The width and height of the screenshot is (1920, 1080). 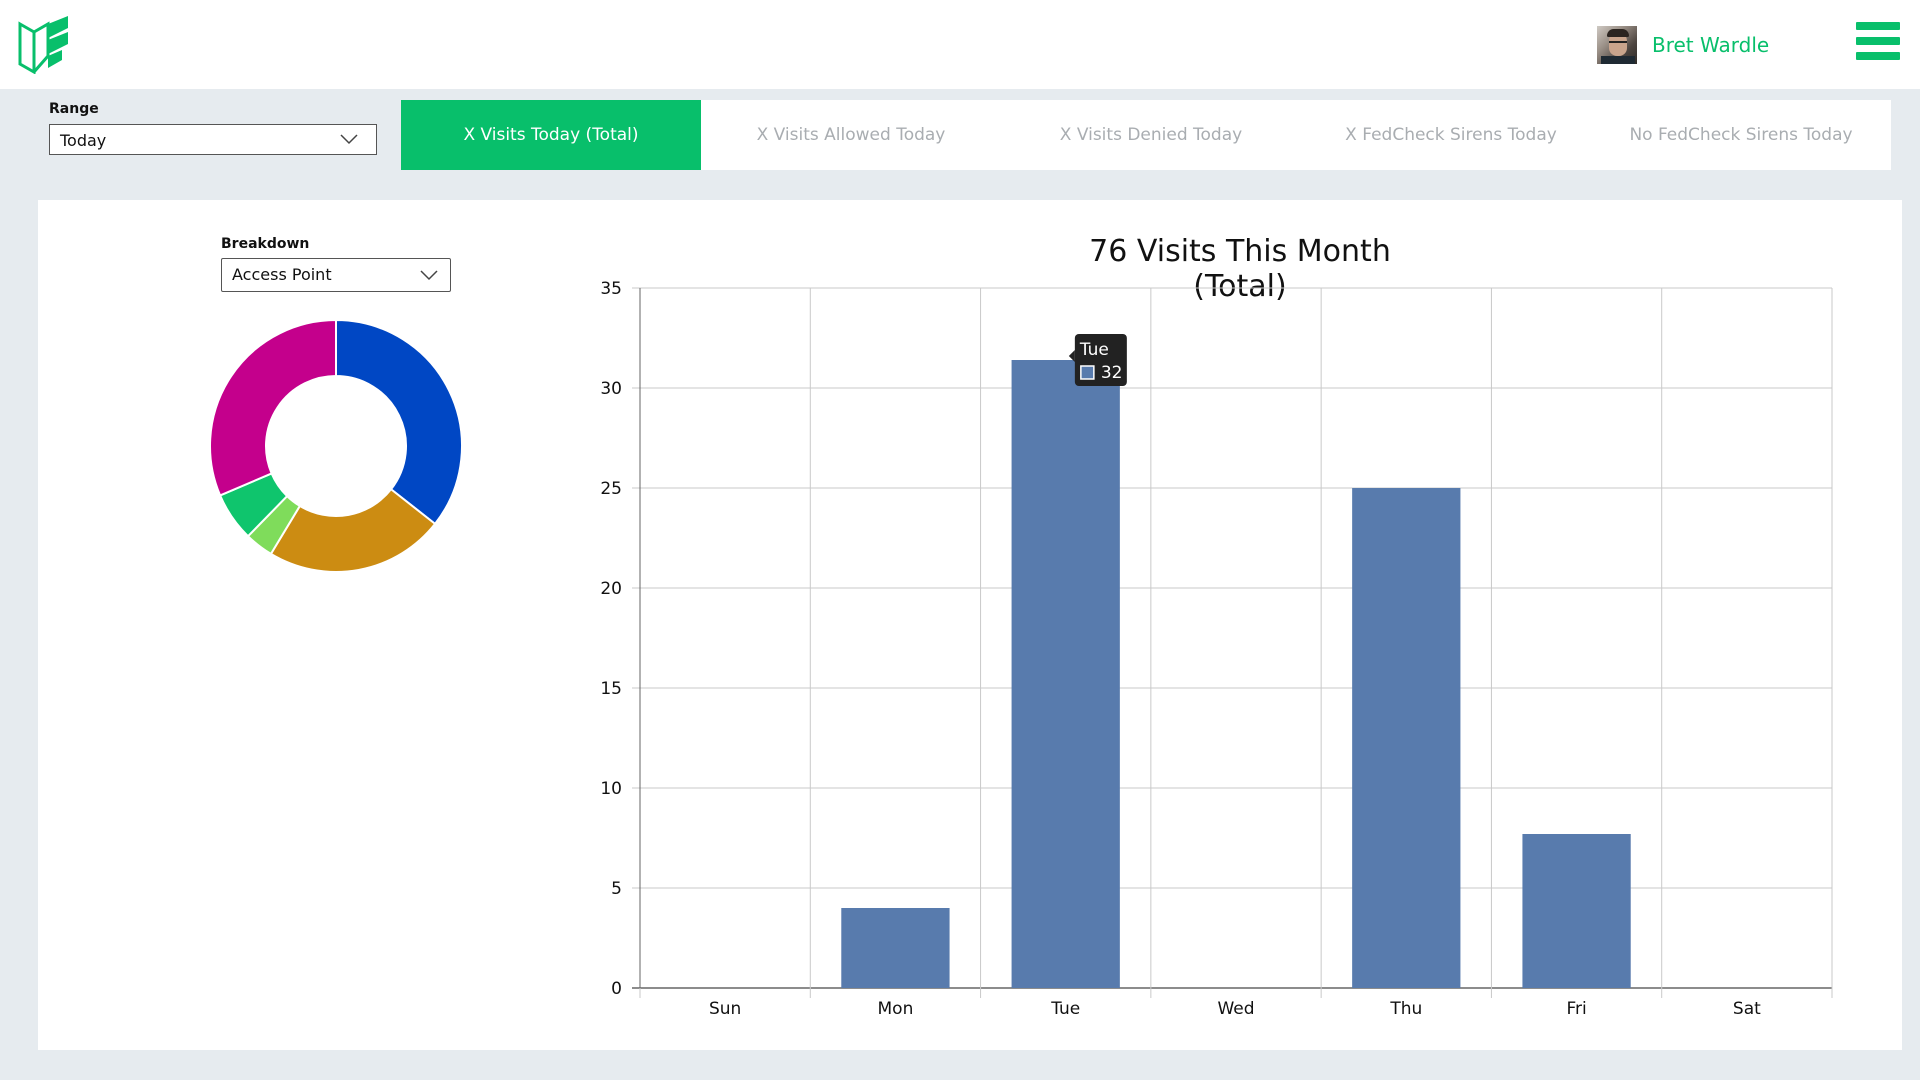 What do you see at coordinates (1576, 1009) in the screenshot?
I see `x-tick-label: Fri` at bounding box center [1576, 1009].